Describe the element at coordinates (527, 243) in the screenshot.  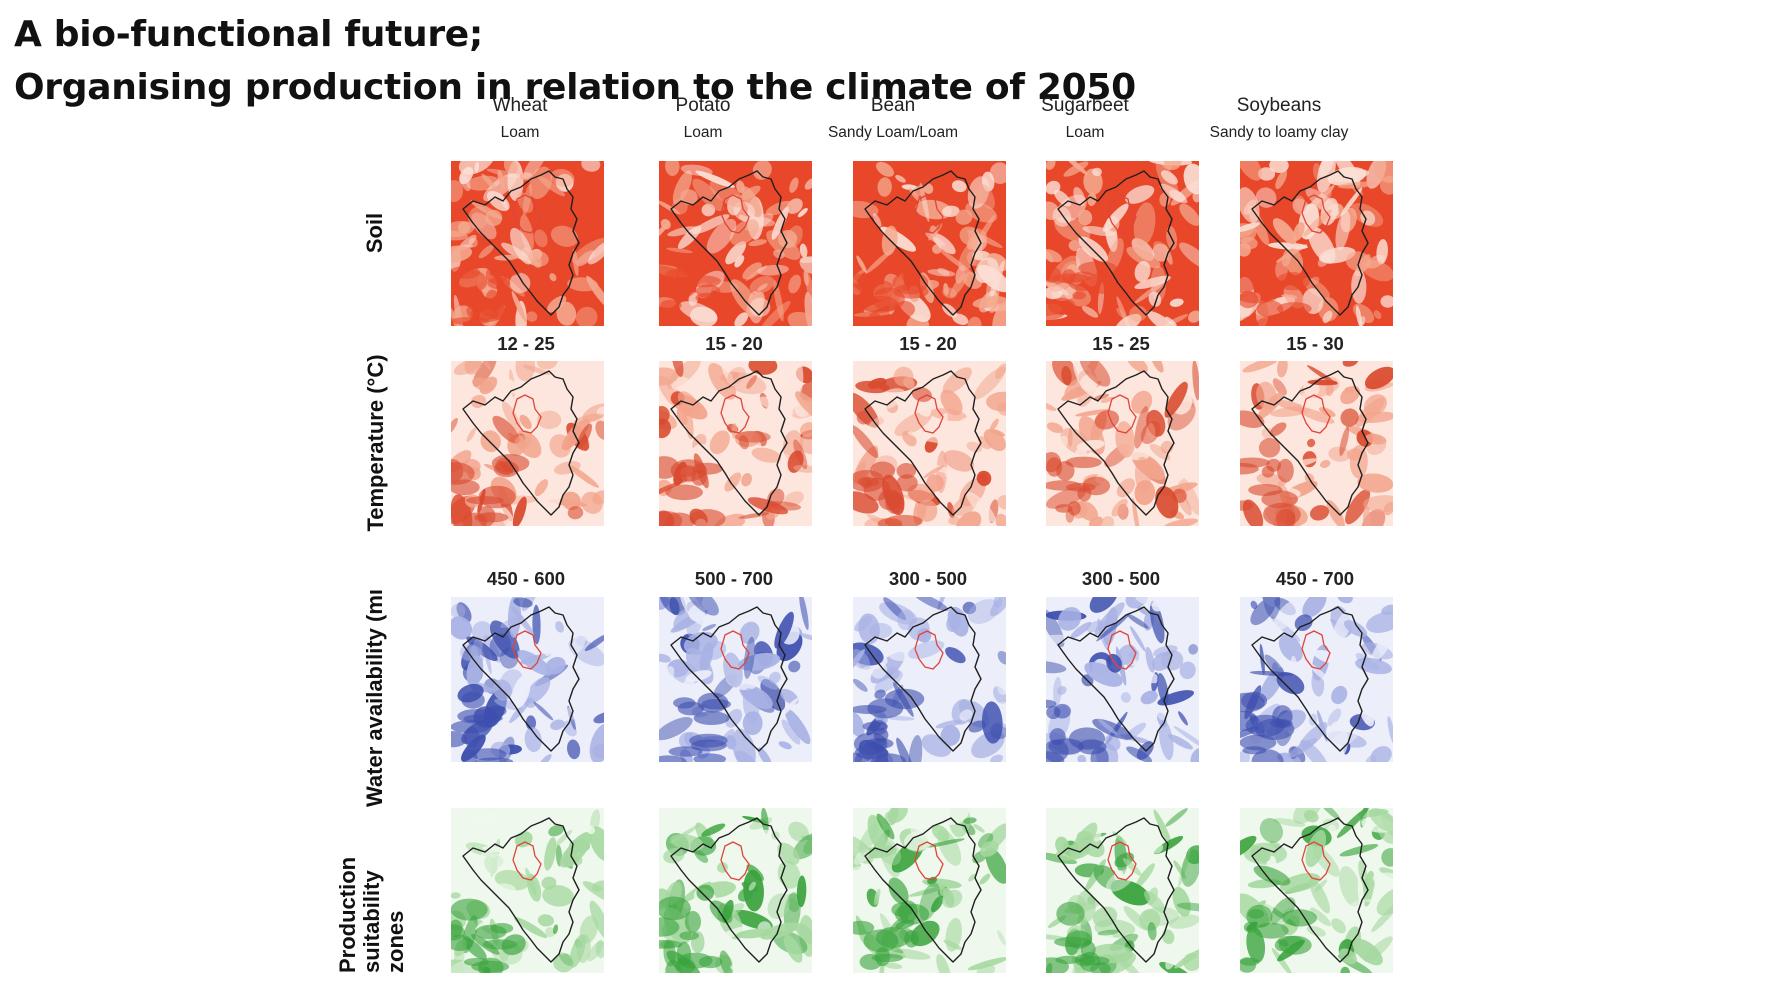
I see `soil-map-wheat` at that location.